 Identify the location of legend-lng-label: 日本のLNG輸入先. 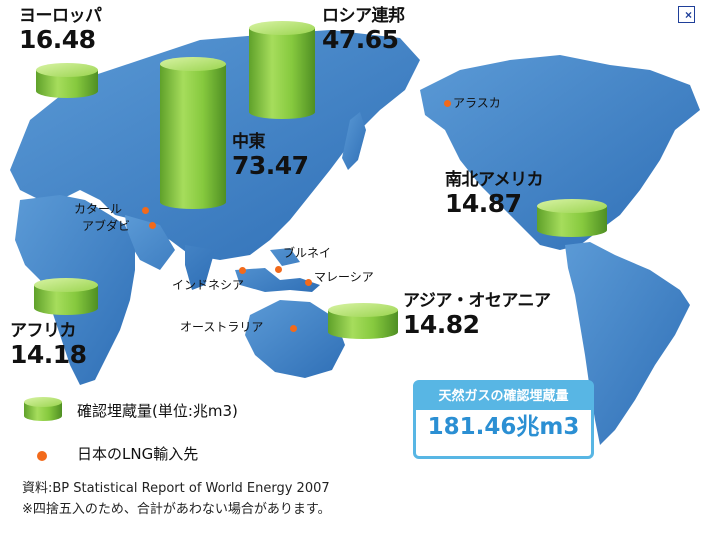
(138, 454).